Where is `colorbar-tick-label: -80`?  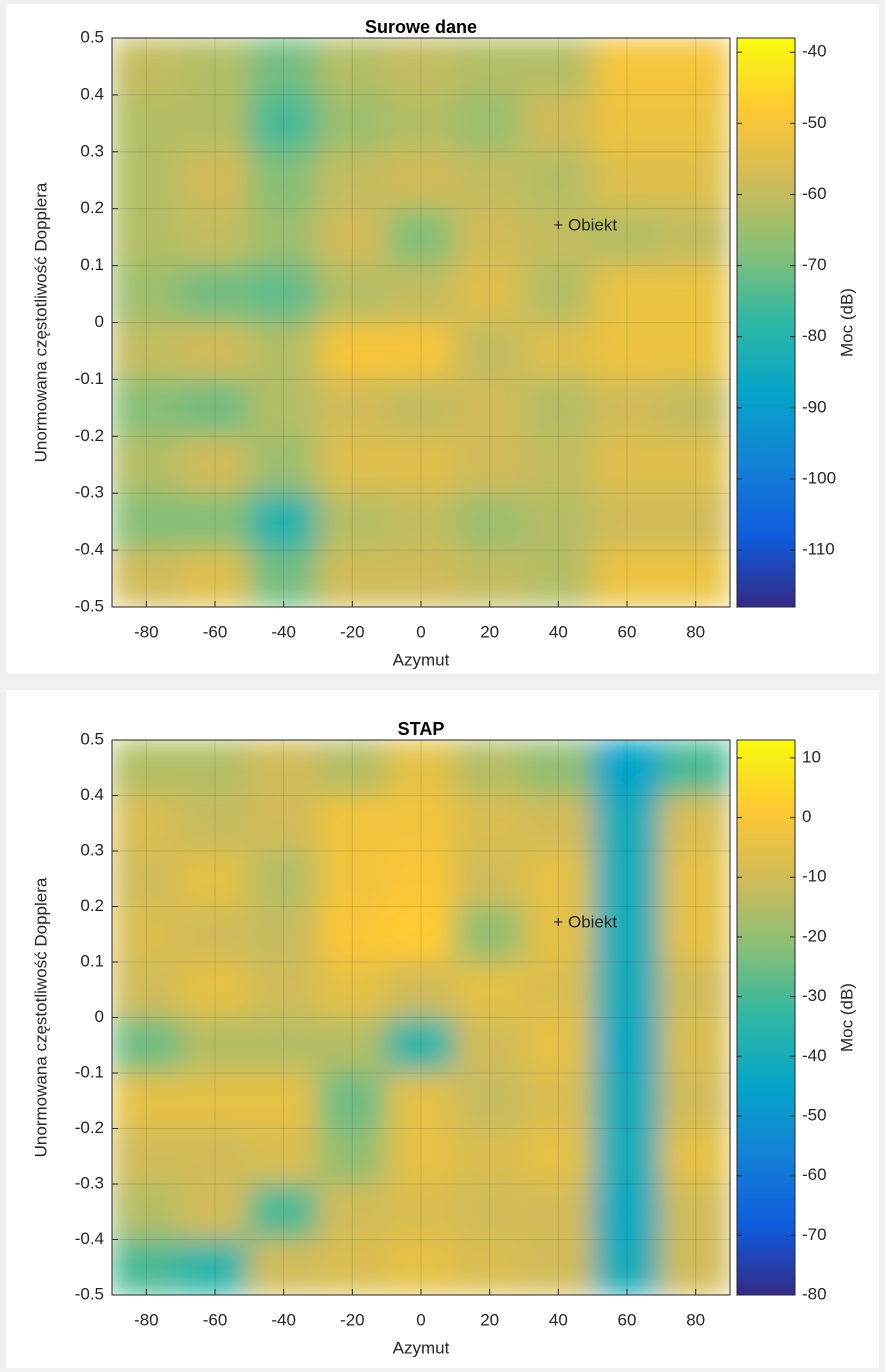
colorbar-tick-label: -80 is located at coordinates (814, 335).